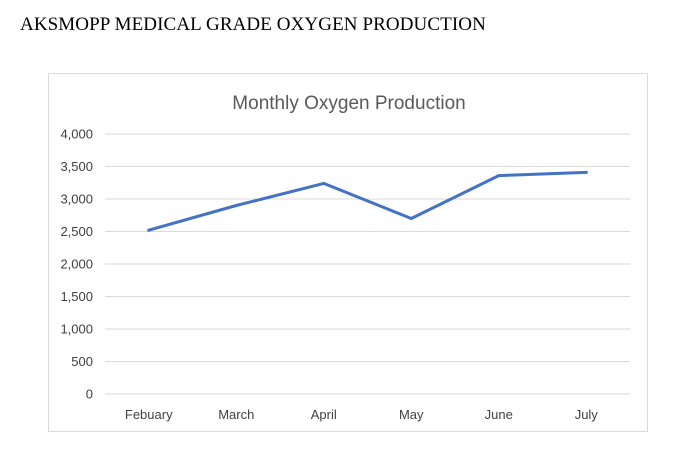 This screenshot has height=457, width=687. I want to click on y-axis-ticks: 0 500 1,000 1,500 2,000 2,500 3,000 3,500 4,000, so click(76, 264).